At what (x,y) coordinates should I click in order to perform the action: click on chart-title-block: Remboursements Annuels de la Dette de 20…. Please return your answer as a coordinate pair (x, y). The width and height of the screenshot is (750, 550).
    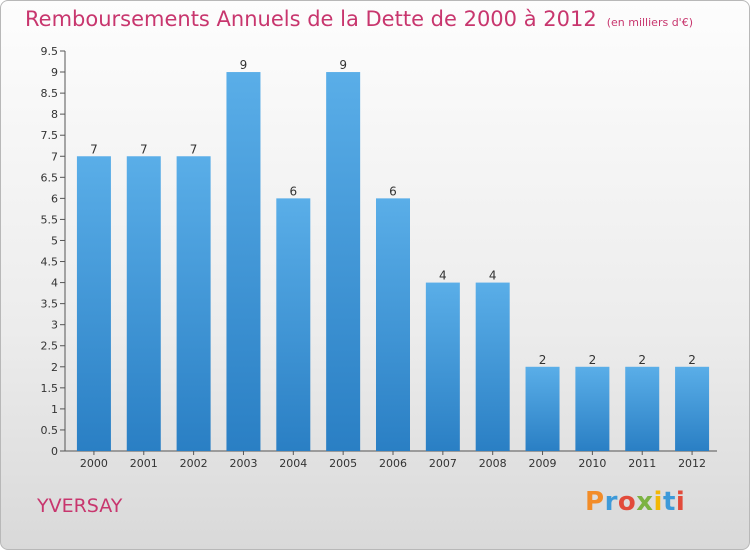
    Looking at the image, I should click on (359, 19).